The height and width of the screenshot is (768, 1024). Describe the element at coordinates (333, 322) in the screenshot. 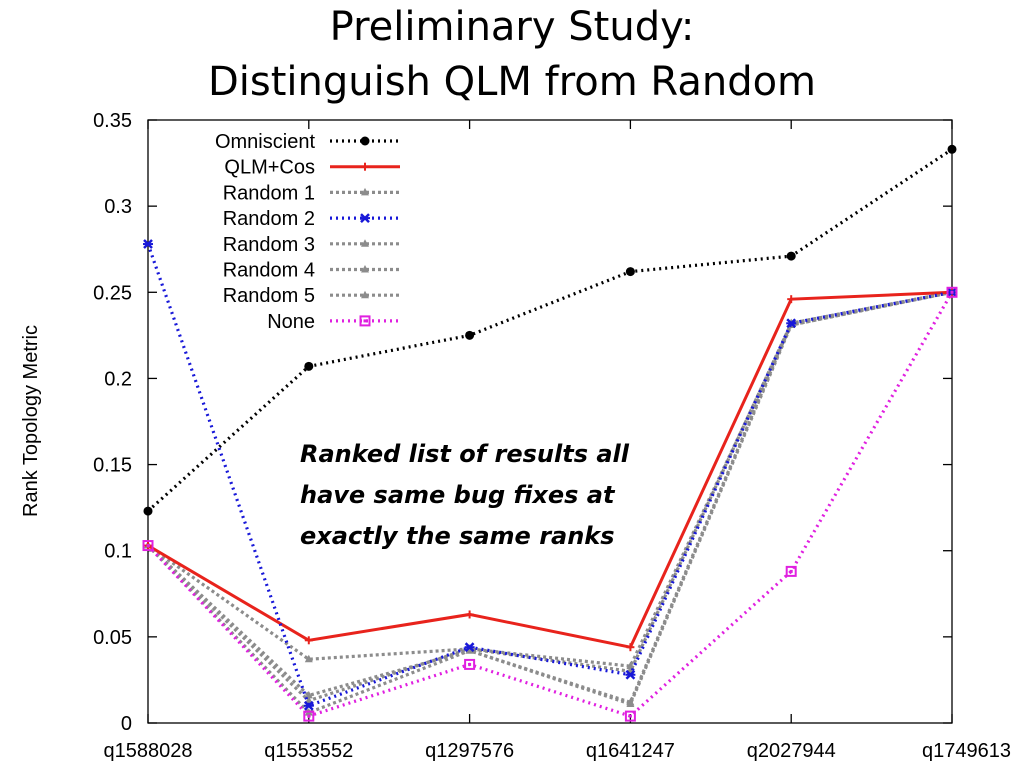

I see `legend-item: None` at that location.